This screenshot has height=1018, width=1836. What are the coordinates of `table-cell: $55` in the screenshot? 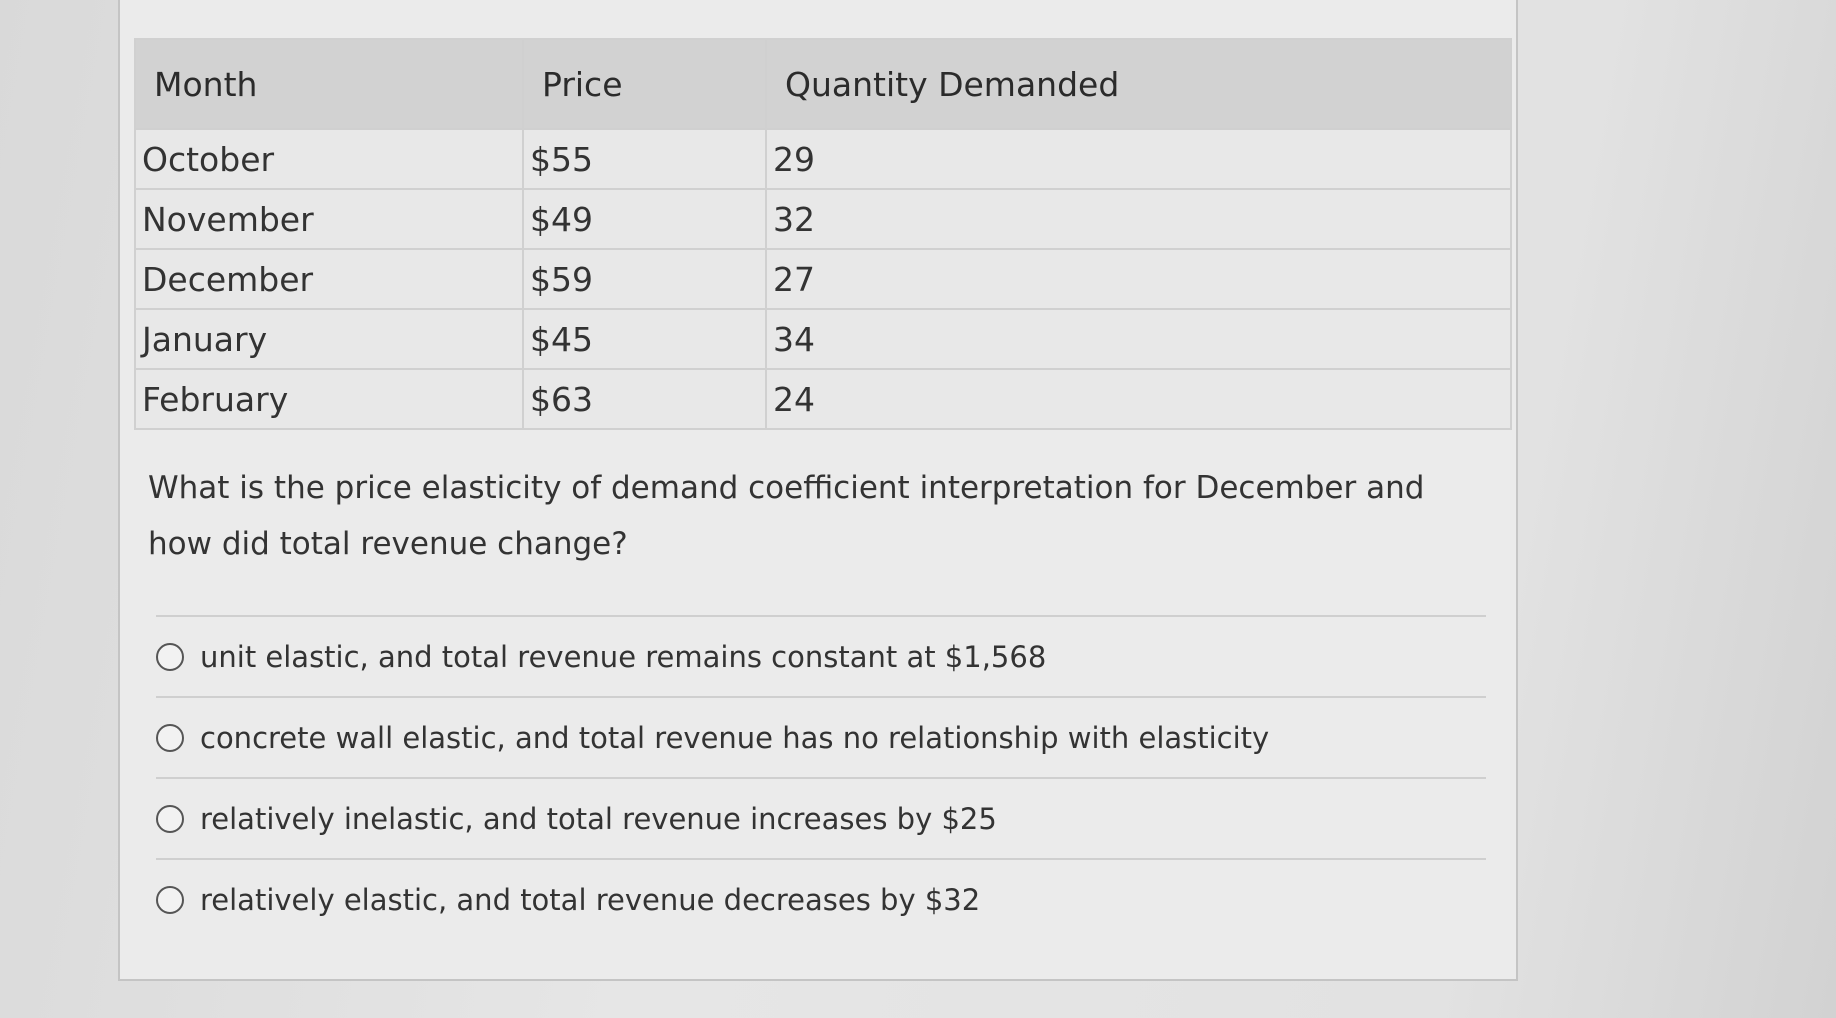 It's located at (644, 159).